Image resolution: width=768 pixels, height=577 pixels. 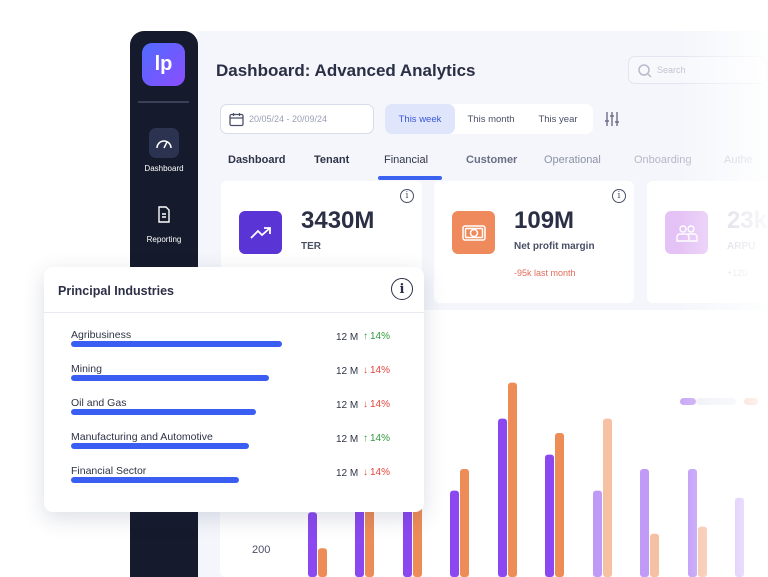 I want to click on panel-title: Principal Industries, so click(x=116, y=291).